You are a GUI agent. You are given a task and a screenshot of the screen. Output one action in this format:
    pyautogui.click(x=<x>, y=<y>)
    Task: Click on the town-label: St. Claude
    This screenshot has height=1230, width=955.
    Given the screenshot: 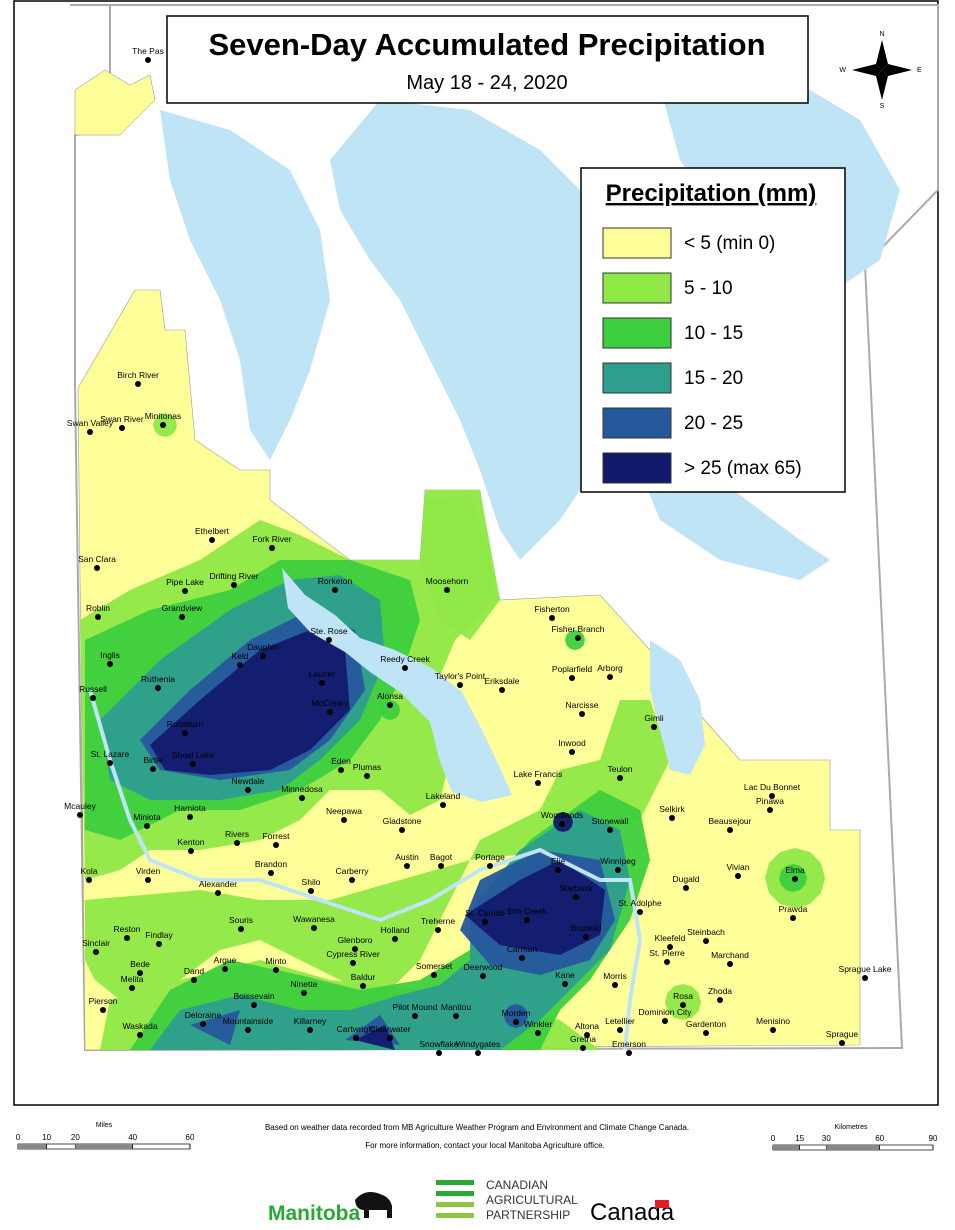 What is the action you would take?
    pyautogui.click(x=485, y=913)
    